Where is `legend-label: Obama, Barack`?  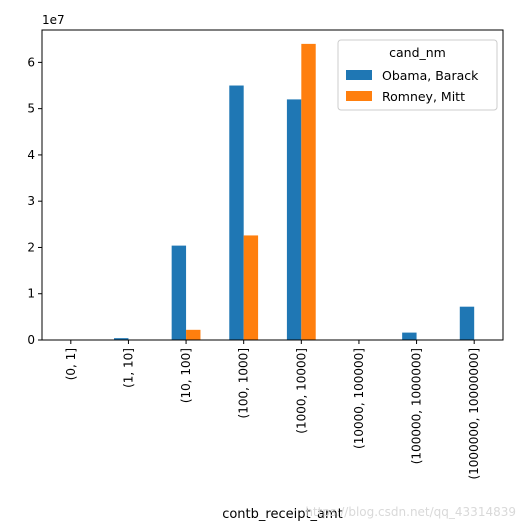 legend-label: Obama, Barack is located at coordinates (430, 75).